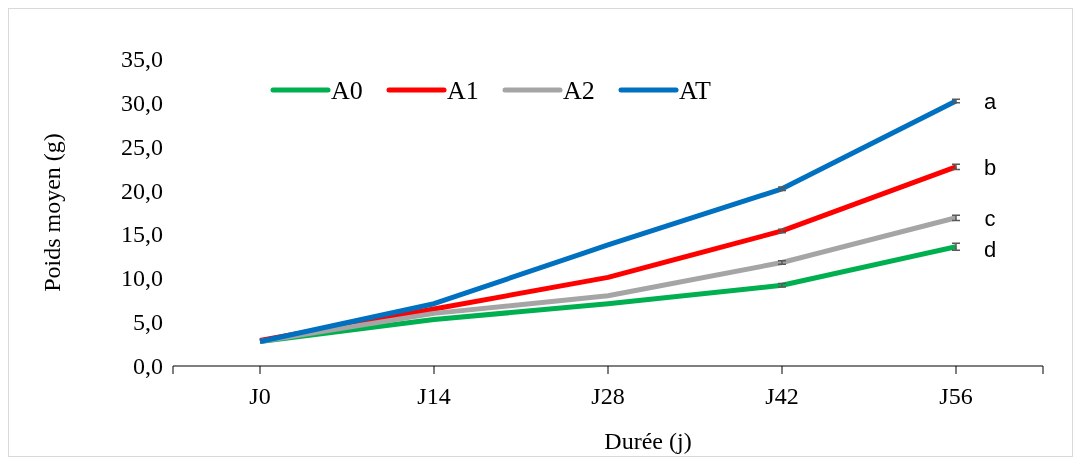  Describe the element at coordinates (463, 90) in the screenshot. I see `legend-label: A1` at that location.